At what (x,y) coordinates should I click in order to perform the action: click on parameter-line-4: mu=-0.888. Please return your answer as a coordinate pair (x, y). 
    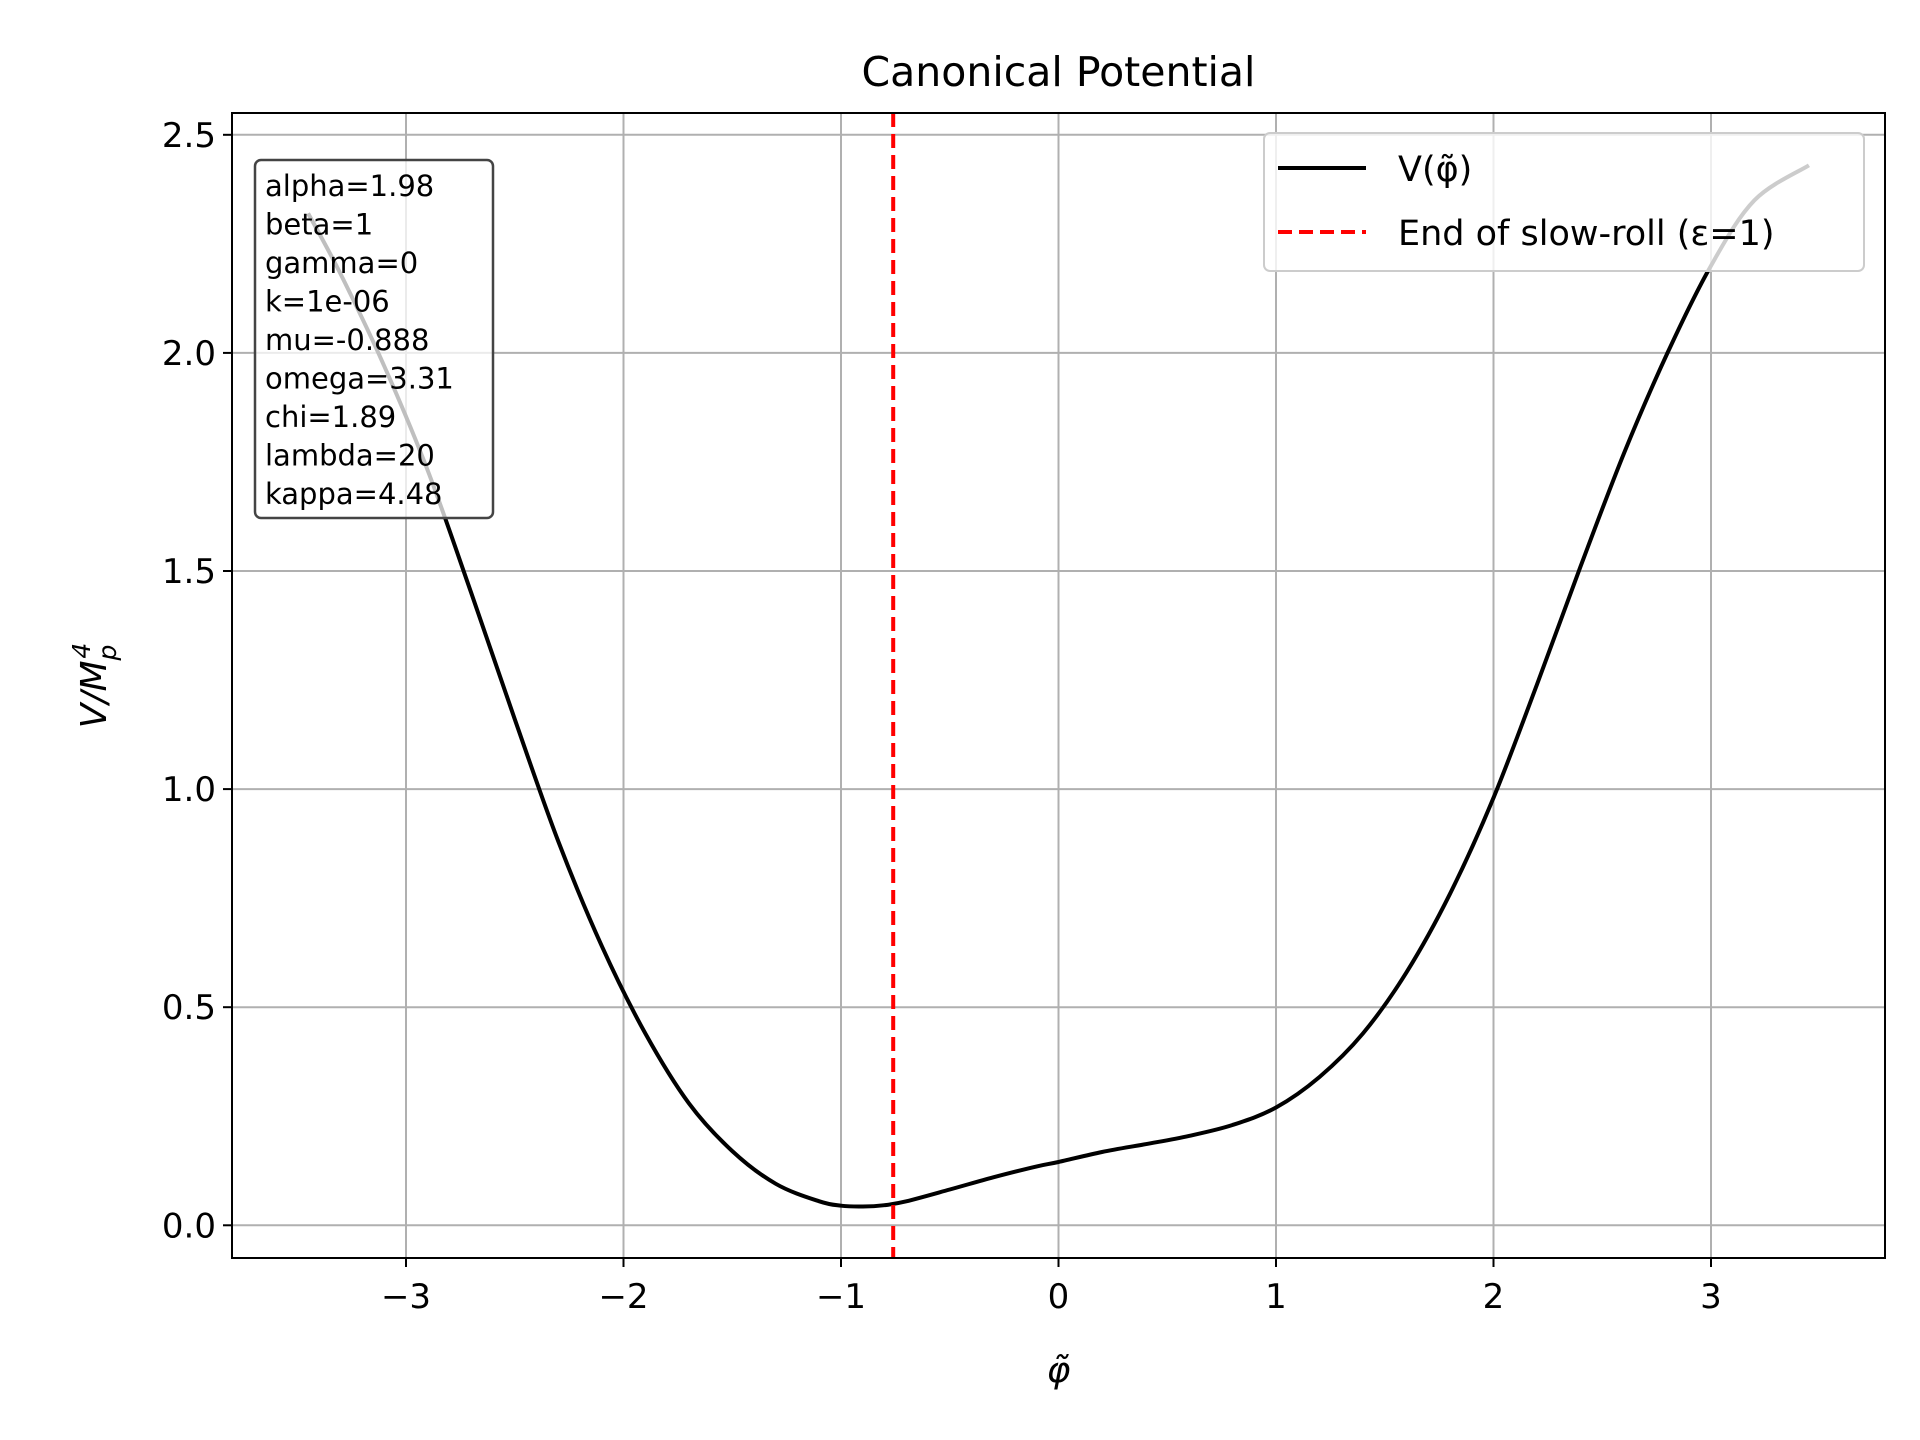
    Looking at the image, I should click on (347, 340).